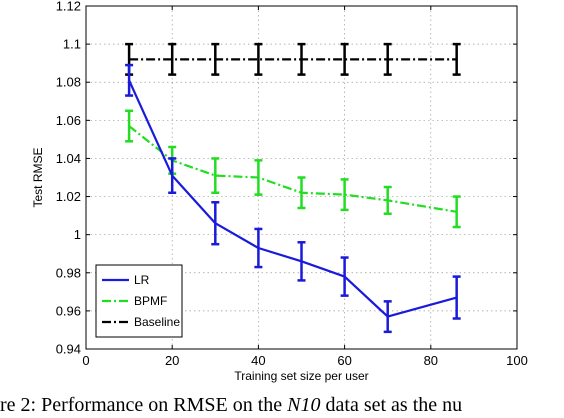 This screenshot has height=418, width=564. What do you see at coordinates (142, 280) in the screenshot?
I see `legend-label-lr: LR` at bounding box center [142, 280].